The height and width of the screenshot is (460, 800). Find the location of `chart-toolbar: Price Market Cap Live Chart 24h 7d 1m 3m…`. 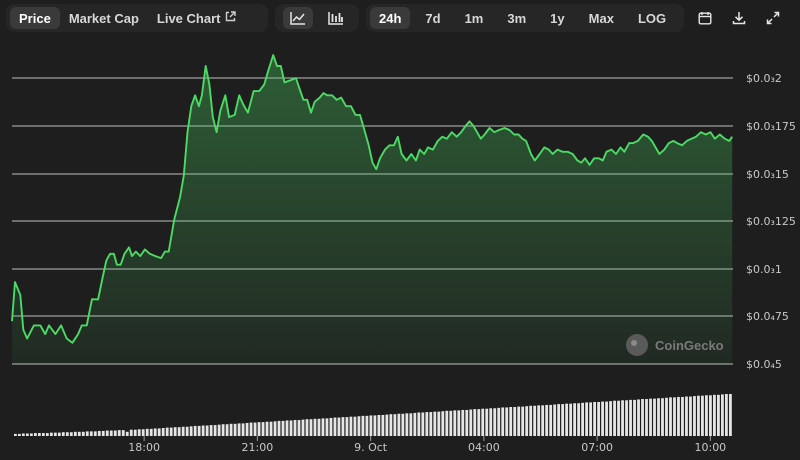

chart-toolbar: Price Market Cap Live Chart 24h 7d 1m 3m… is located at coordinates (400, 19).